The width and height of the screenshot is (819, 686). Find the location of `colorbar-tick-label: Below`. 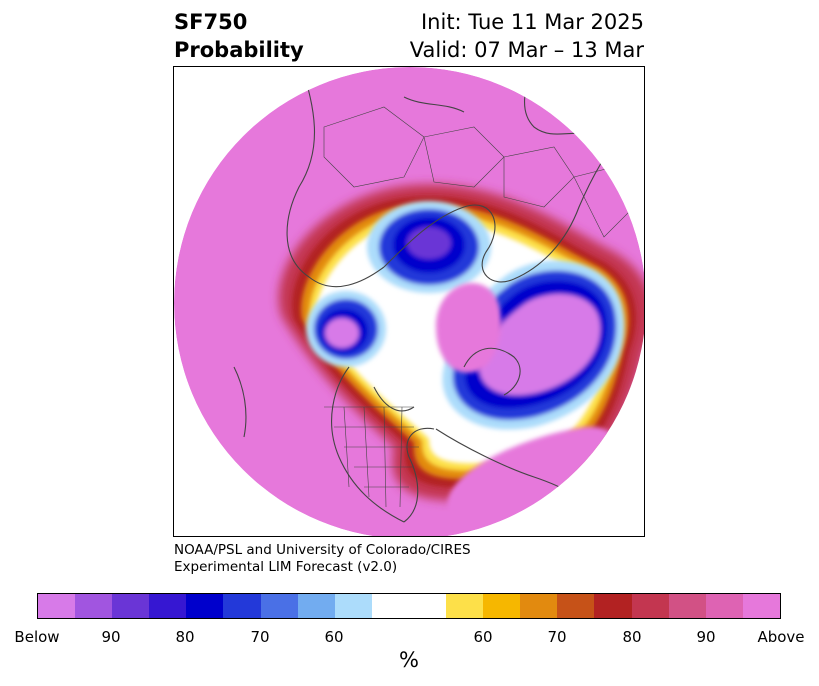

colorbar-tick-label: Below is located at coordinates (37, 637).